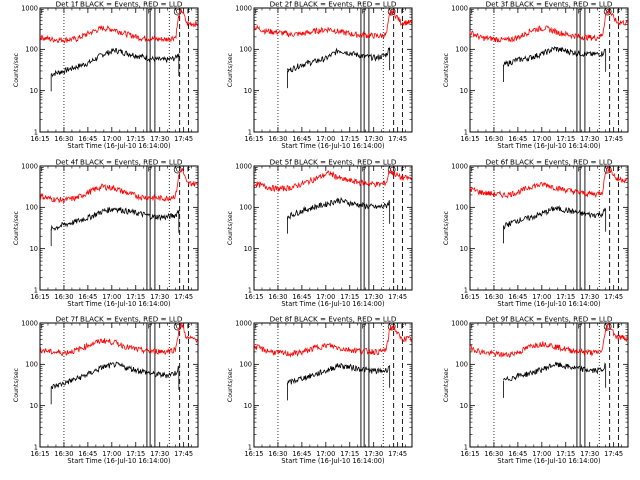 Image resolution: width=640 pixels, height=480 pixels. What do you see at coordinates (333, 4) in the screenshot?
I see `panel-title: Det 2f BLACK = Events, RED = LLD` at bounding box center [333, 4].